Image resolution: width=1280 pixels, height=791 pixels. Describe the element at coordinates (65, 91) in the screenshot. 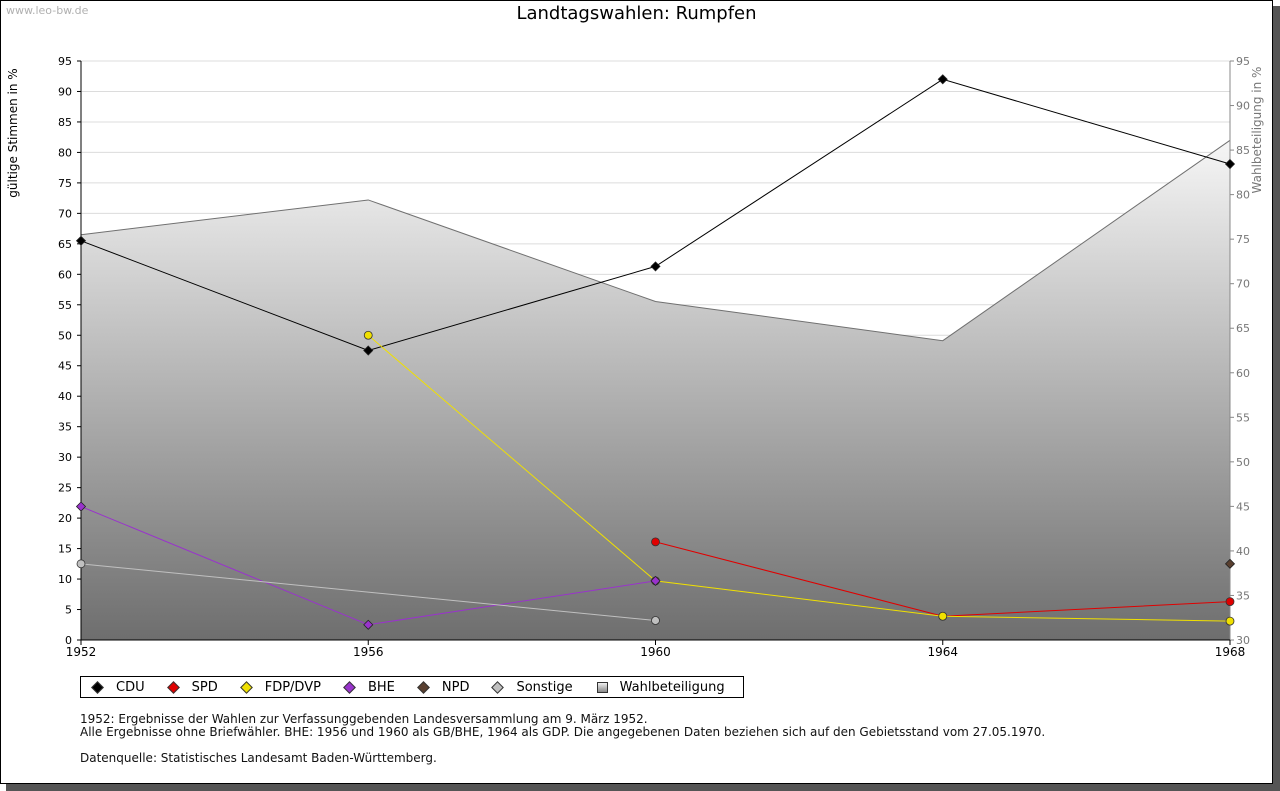

I see `ytick-label-left-90: 90` at that location.